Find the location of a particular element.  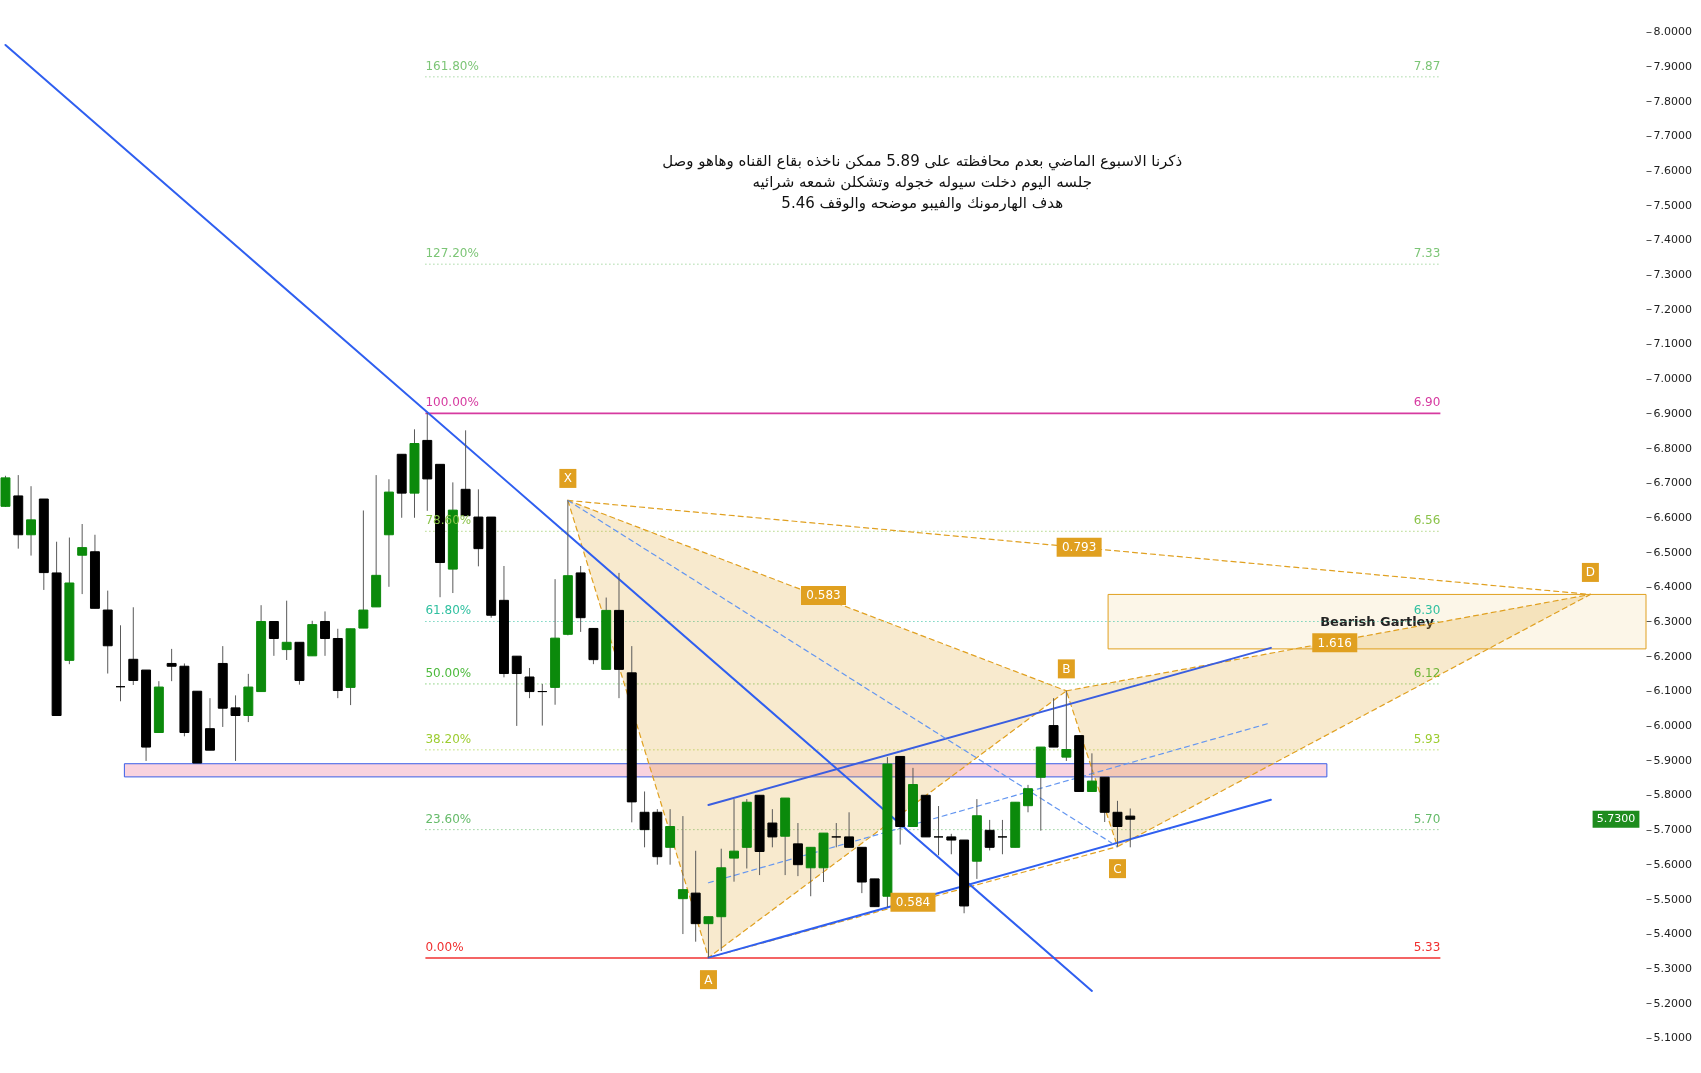

annotation: 161.80% is located at coordinates (452, 65).